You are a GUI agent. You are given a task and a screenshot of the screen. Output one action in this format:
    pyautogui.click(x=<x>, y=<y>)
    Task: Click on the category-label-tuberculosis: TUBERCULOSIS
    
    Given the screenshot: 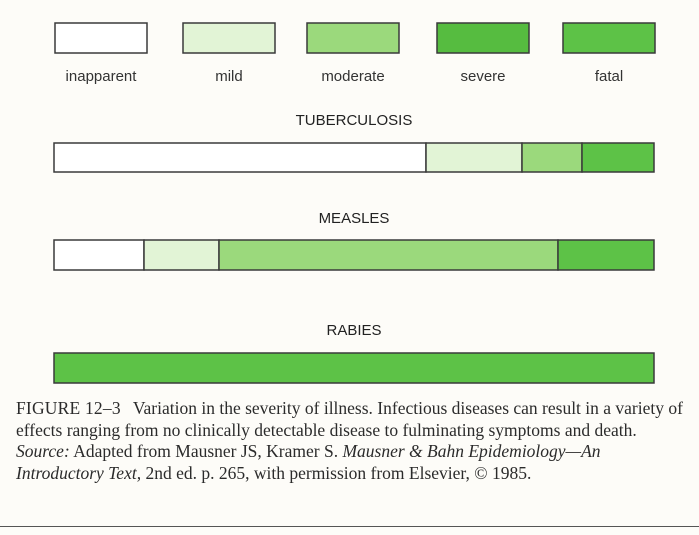 What is the action you would take?
    pyautogui.click(x=354, y=120)
    